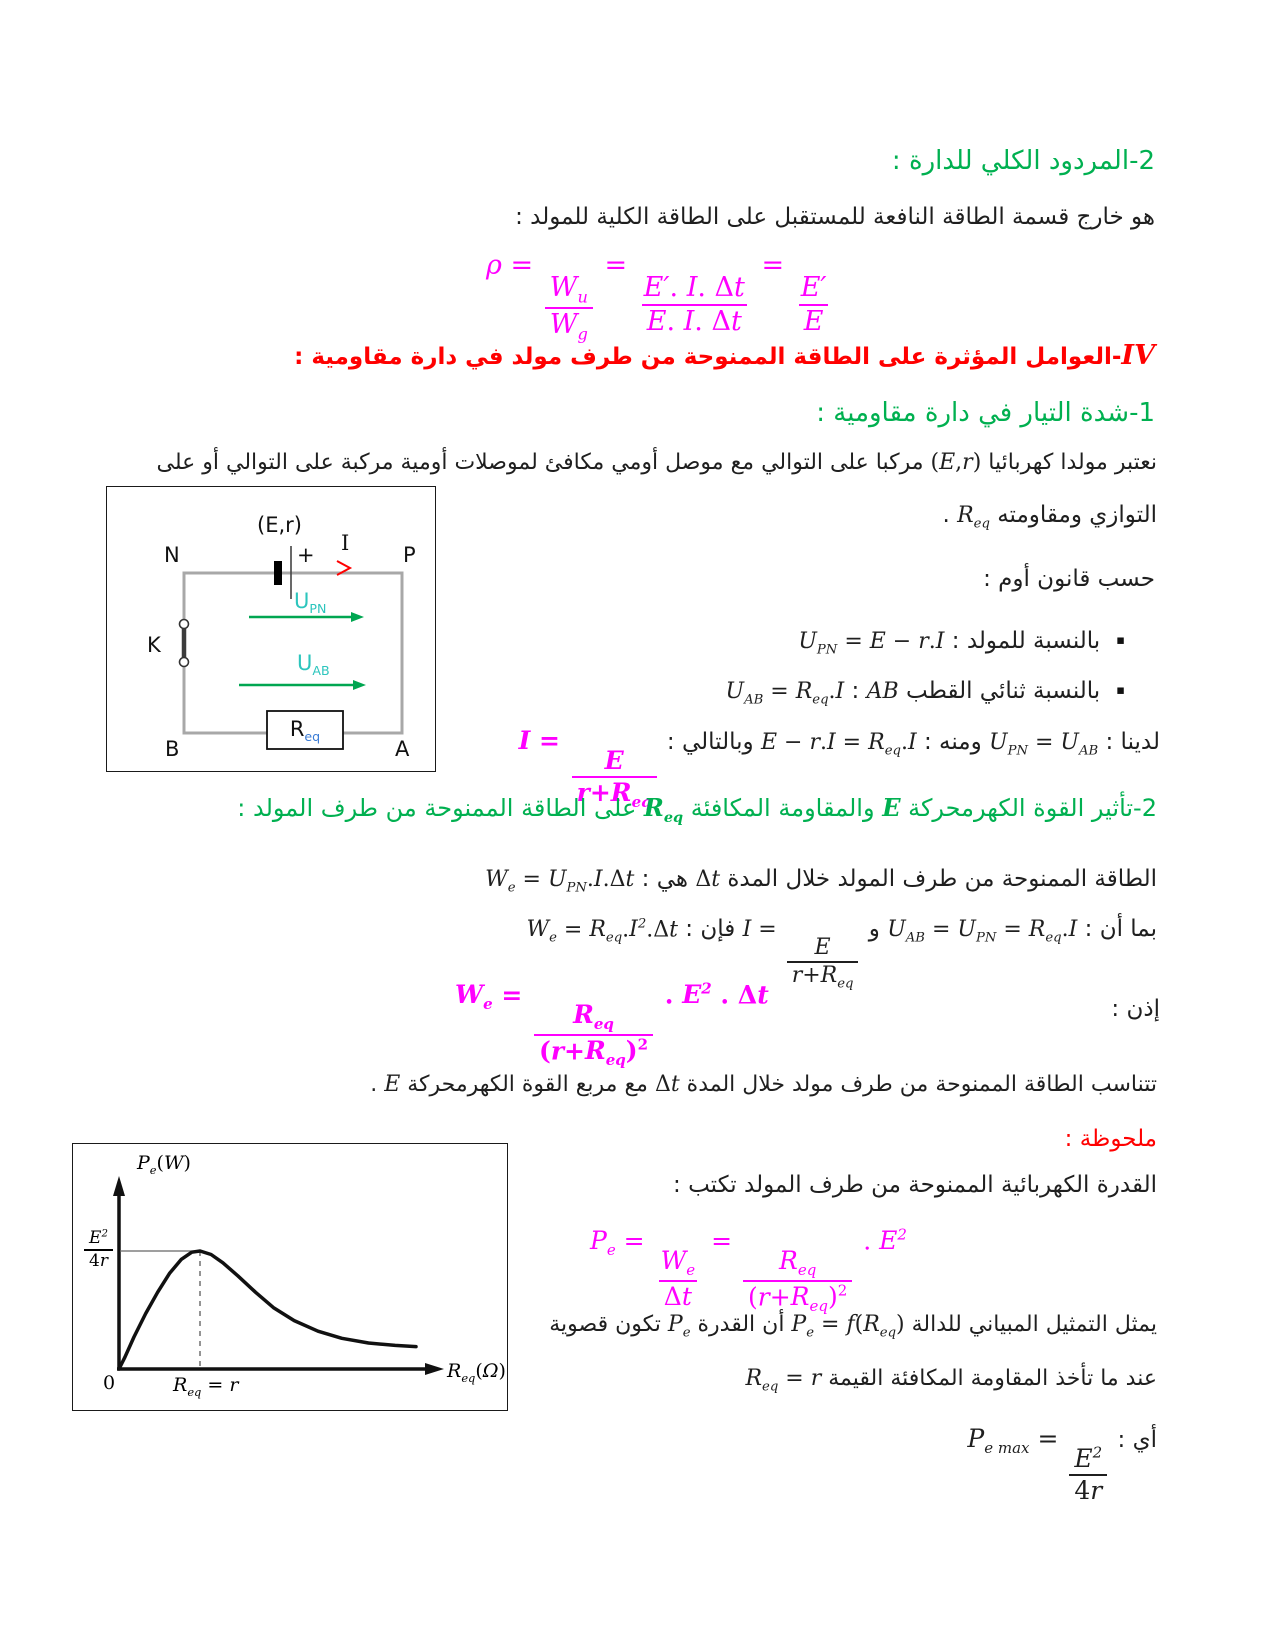 This screenshot has height=1650, width=1275. Describe the element at coordinates (956, 462) in the screenshot. I see `generator-er-math: (E,r)` at that location.